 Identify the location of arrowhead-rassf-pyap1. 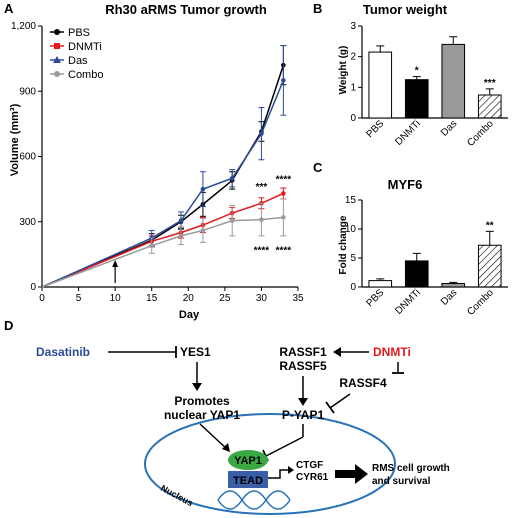
(303, 402).